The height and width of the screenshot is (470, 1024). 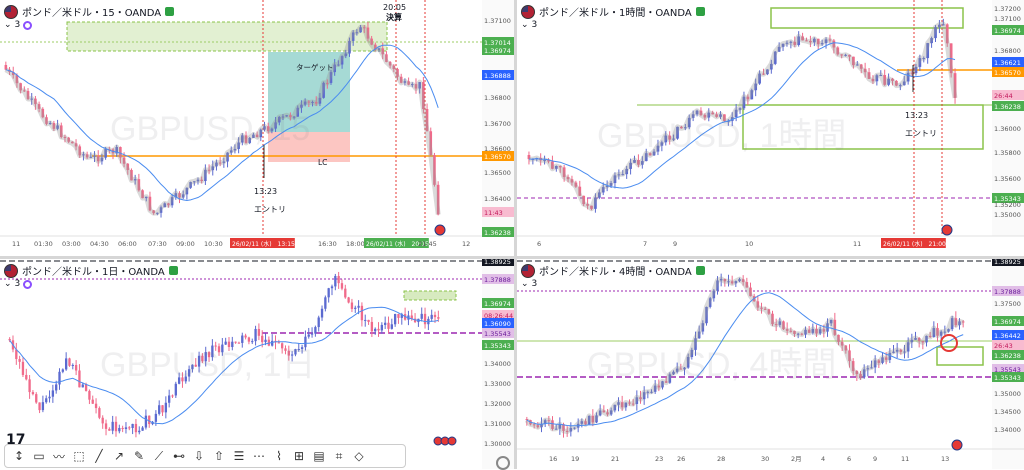 I want to click on crop-icon: ⌗, so click(x=339, y=455).